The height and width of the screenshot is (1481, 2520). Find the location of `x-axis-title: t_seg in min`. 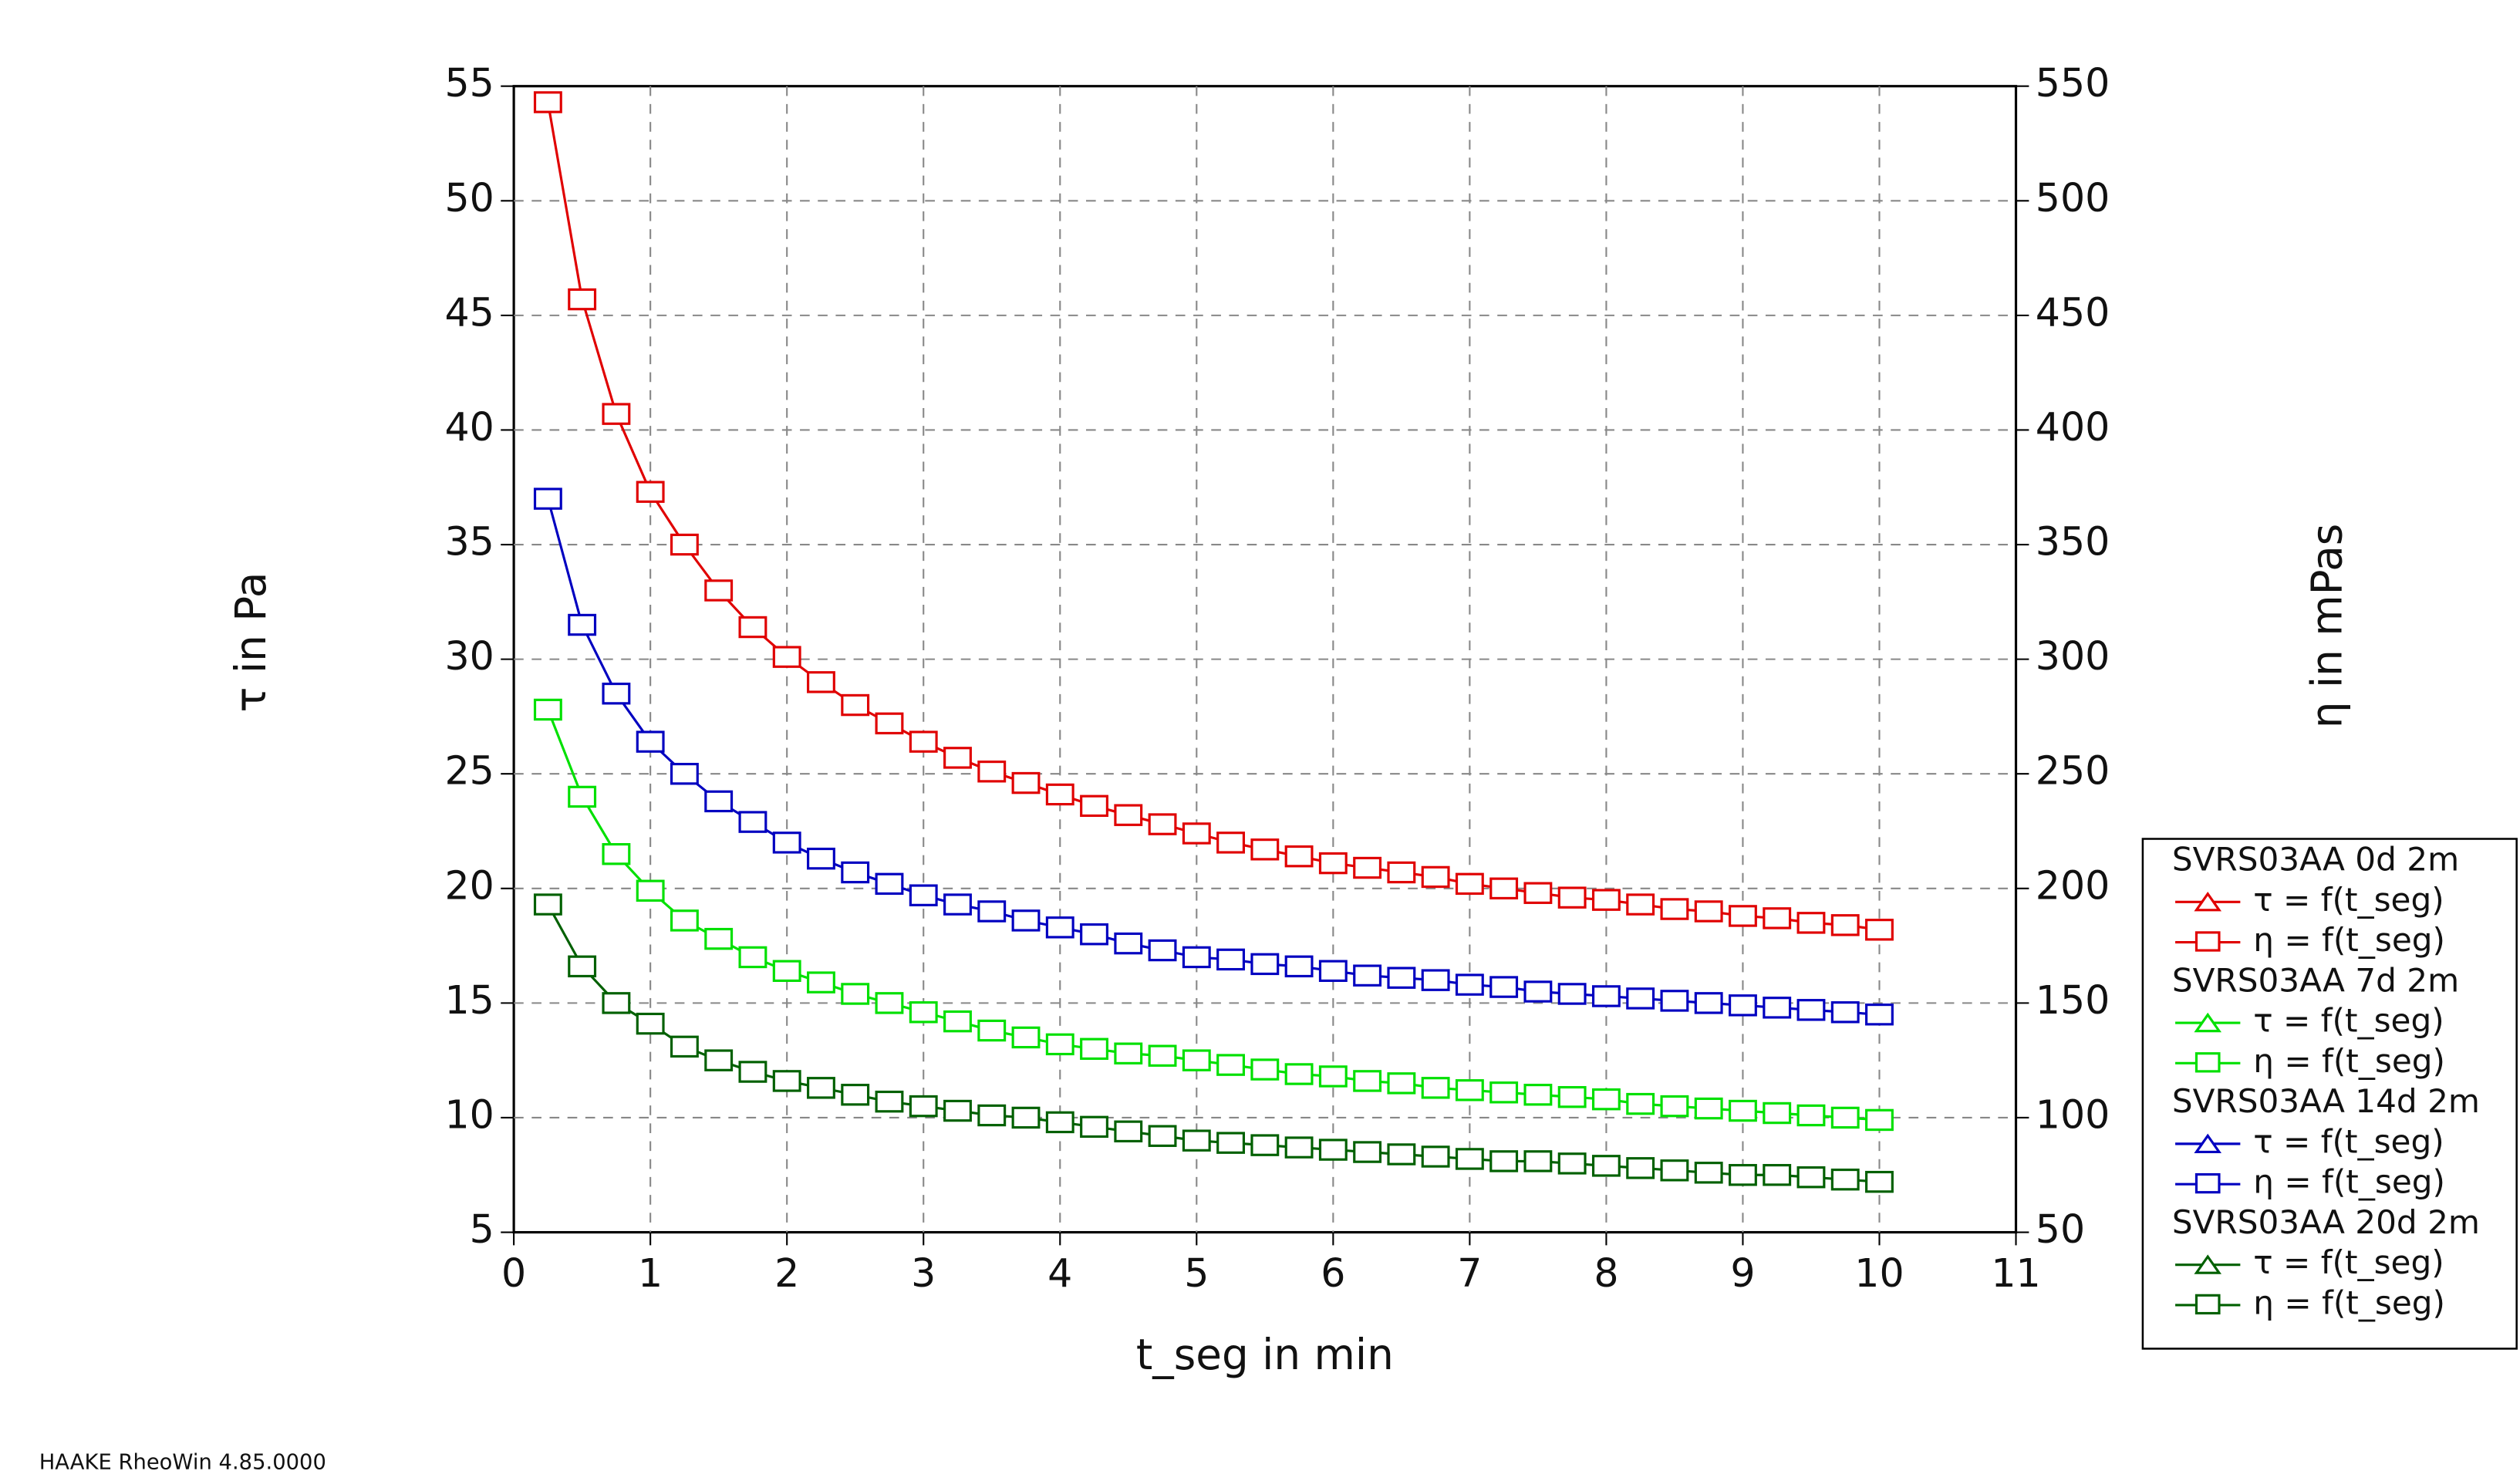

x-axis-title: t_seg in min is located at coordinates (1265, 1354).